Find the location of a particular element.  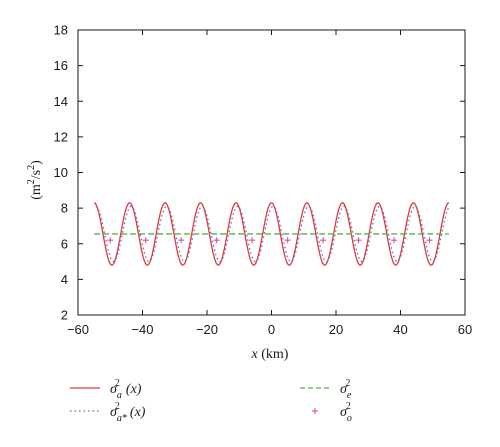

y-axis-label: (m2/s2) is located at coordinates (35, 180).